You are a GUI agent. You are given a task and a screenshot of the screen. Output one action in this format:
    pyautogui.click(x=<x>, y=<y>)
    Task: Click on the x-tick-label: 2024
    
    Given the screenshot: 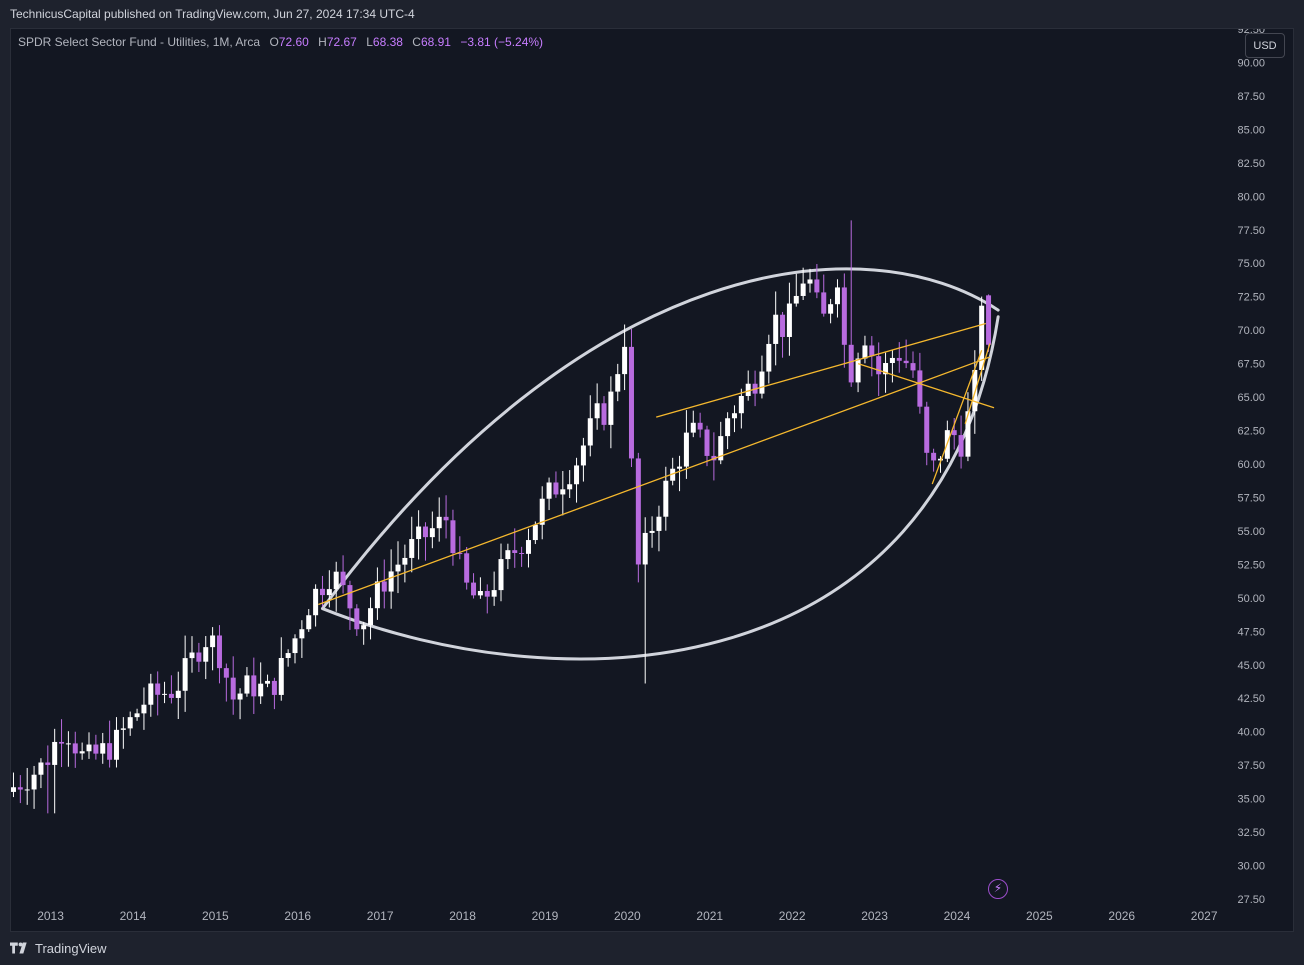 What is the action you would take?
    pyautogui.click(x=957, y=916)
    